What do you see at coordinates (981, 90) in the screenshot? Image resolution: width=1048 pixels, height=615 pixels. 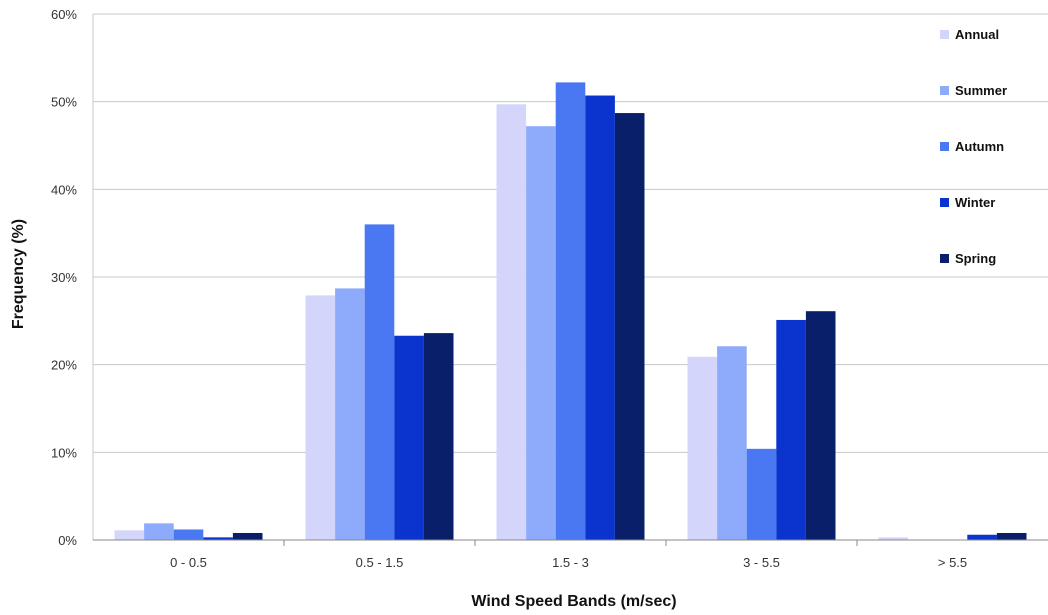 I see `legend-label-summer: Summer` at bounding box center [981, 90].